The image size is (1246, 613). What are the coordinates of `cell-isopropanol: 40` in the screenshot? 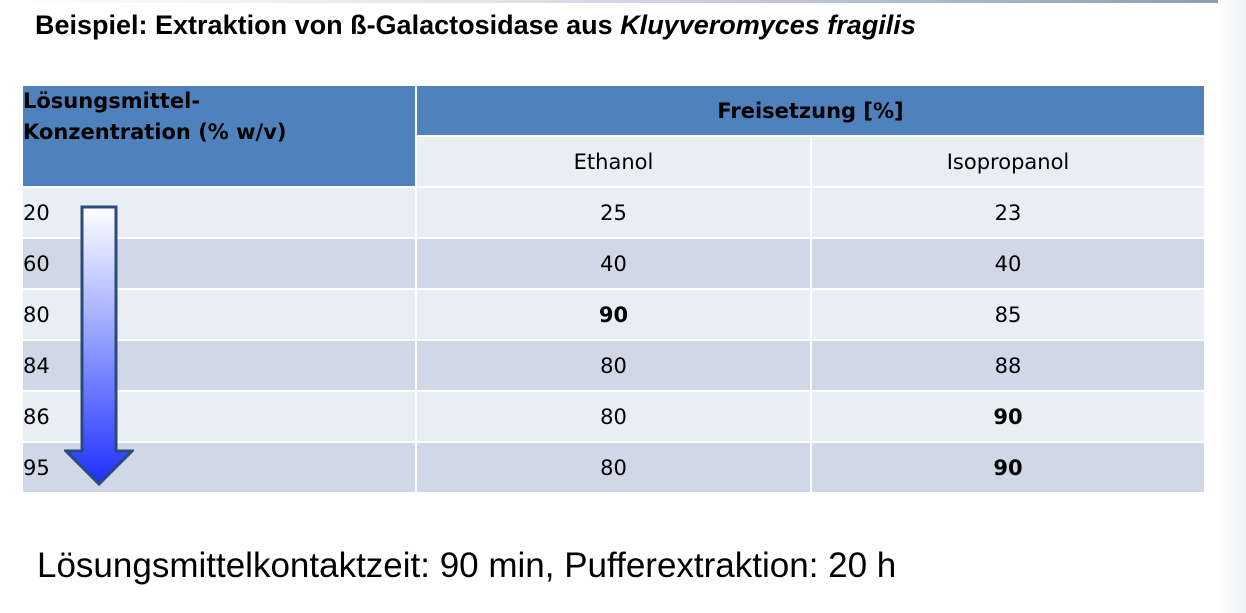 It's located at (1008, 263).